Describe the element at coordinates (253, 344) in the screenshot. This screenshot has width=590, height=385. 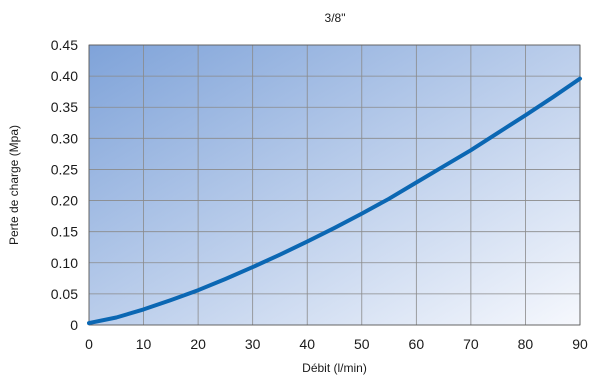
I see `x-tick-label: 30` at that location.